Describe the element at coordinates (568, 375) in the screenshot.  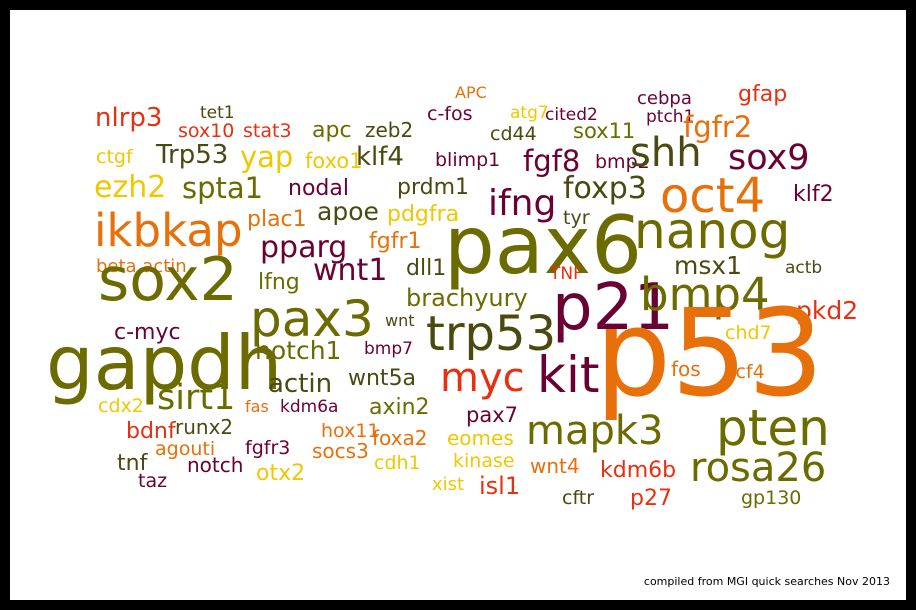
I see `word-kit: kit` at that location.